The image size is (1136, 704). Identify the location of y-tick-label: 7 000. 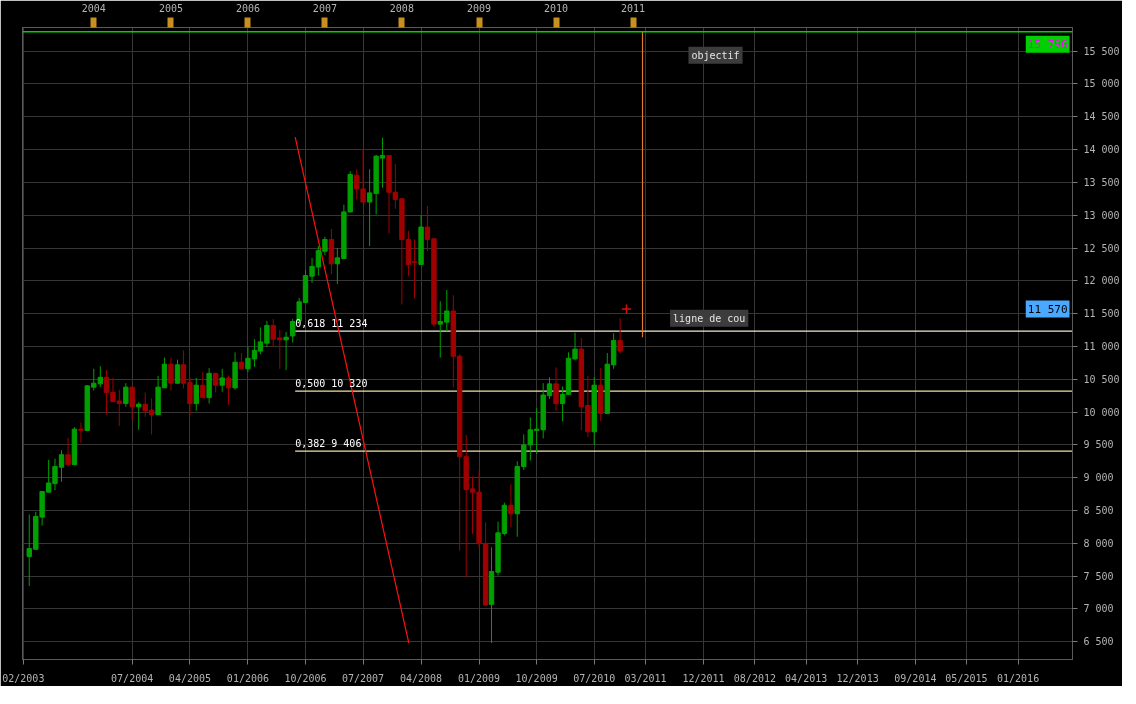
(1098, 609).